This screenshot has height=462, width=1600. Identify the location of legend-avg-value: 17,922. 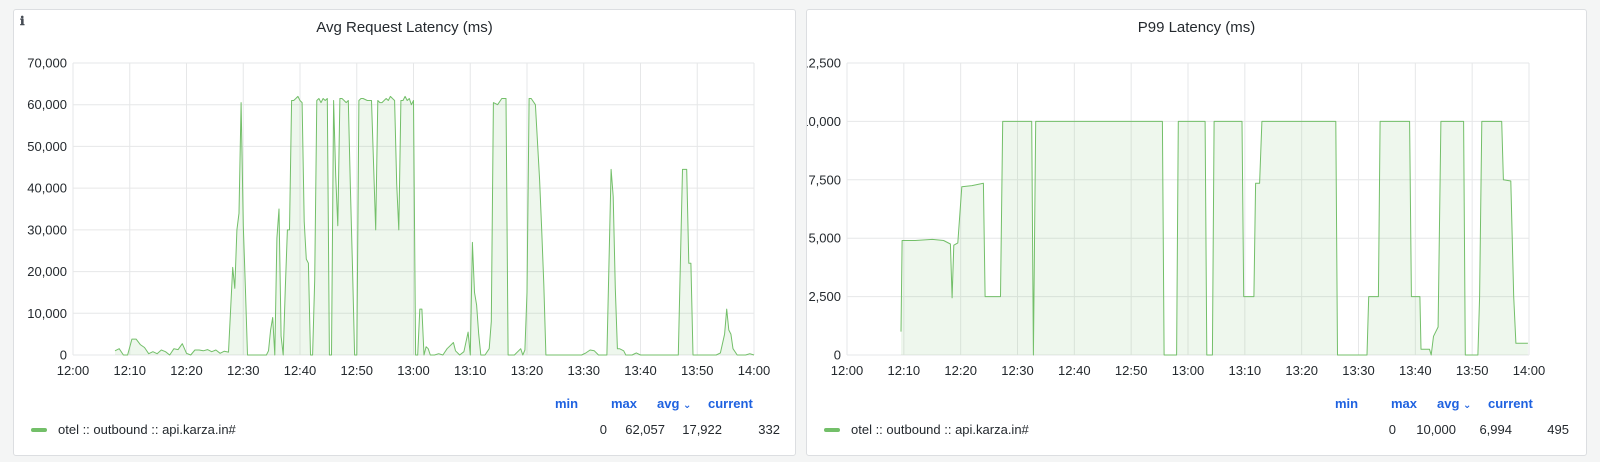
(702, 429).